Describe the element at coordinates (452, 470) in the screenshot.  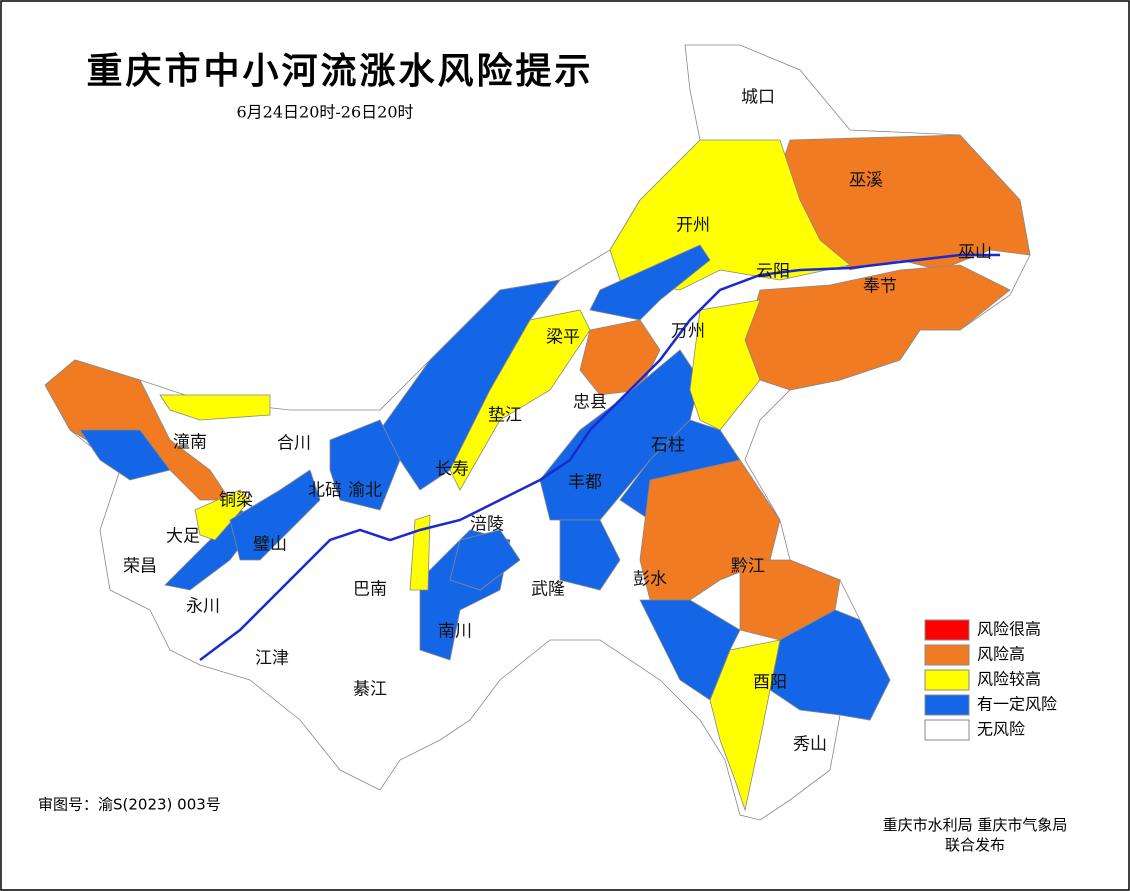
I see `district-label: 长寿` at that location.